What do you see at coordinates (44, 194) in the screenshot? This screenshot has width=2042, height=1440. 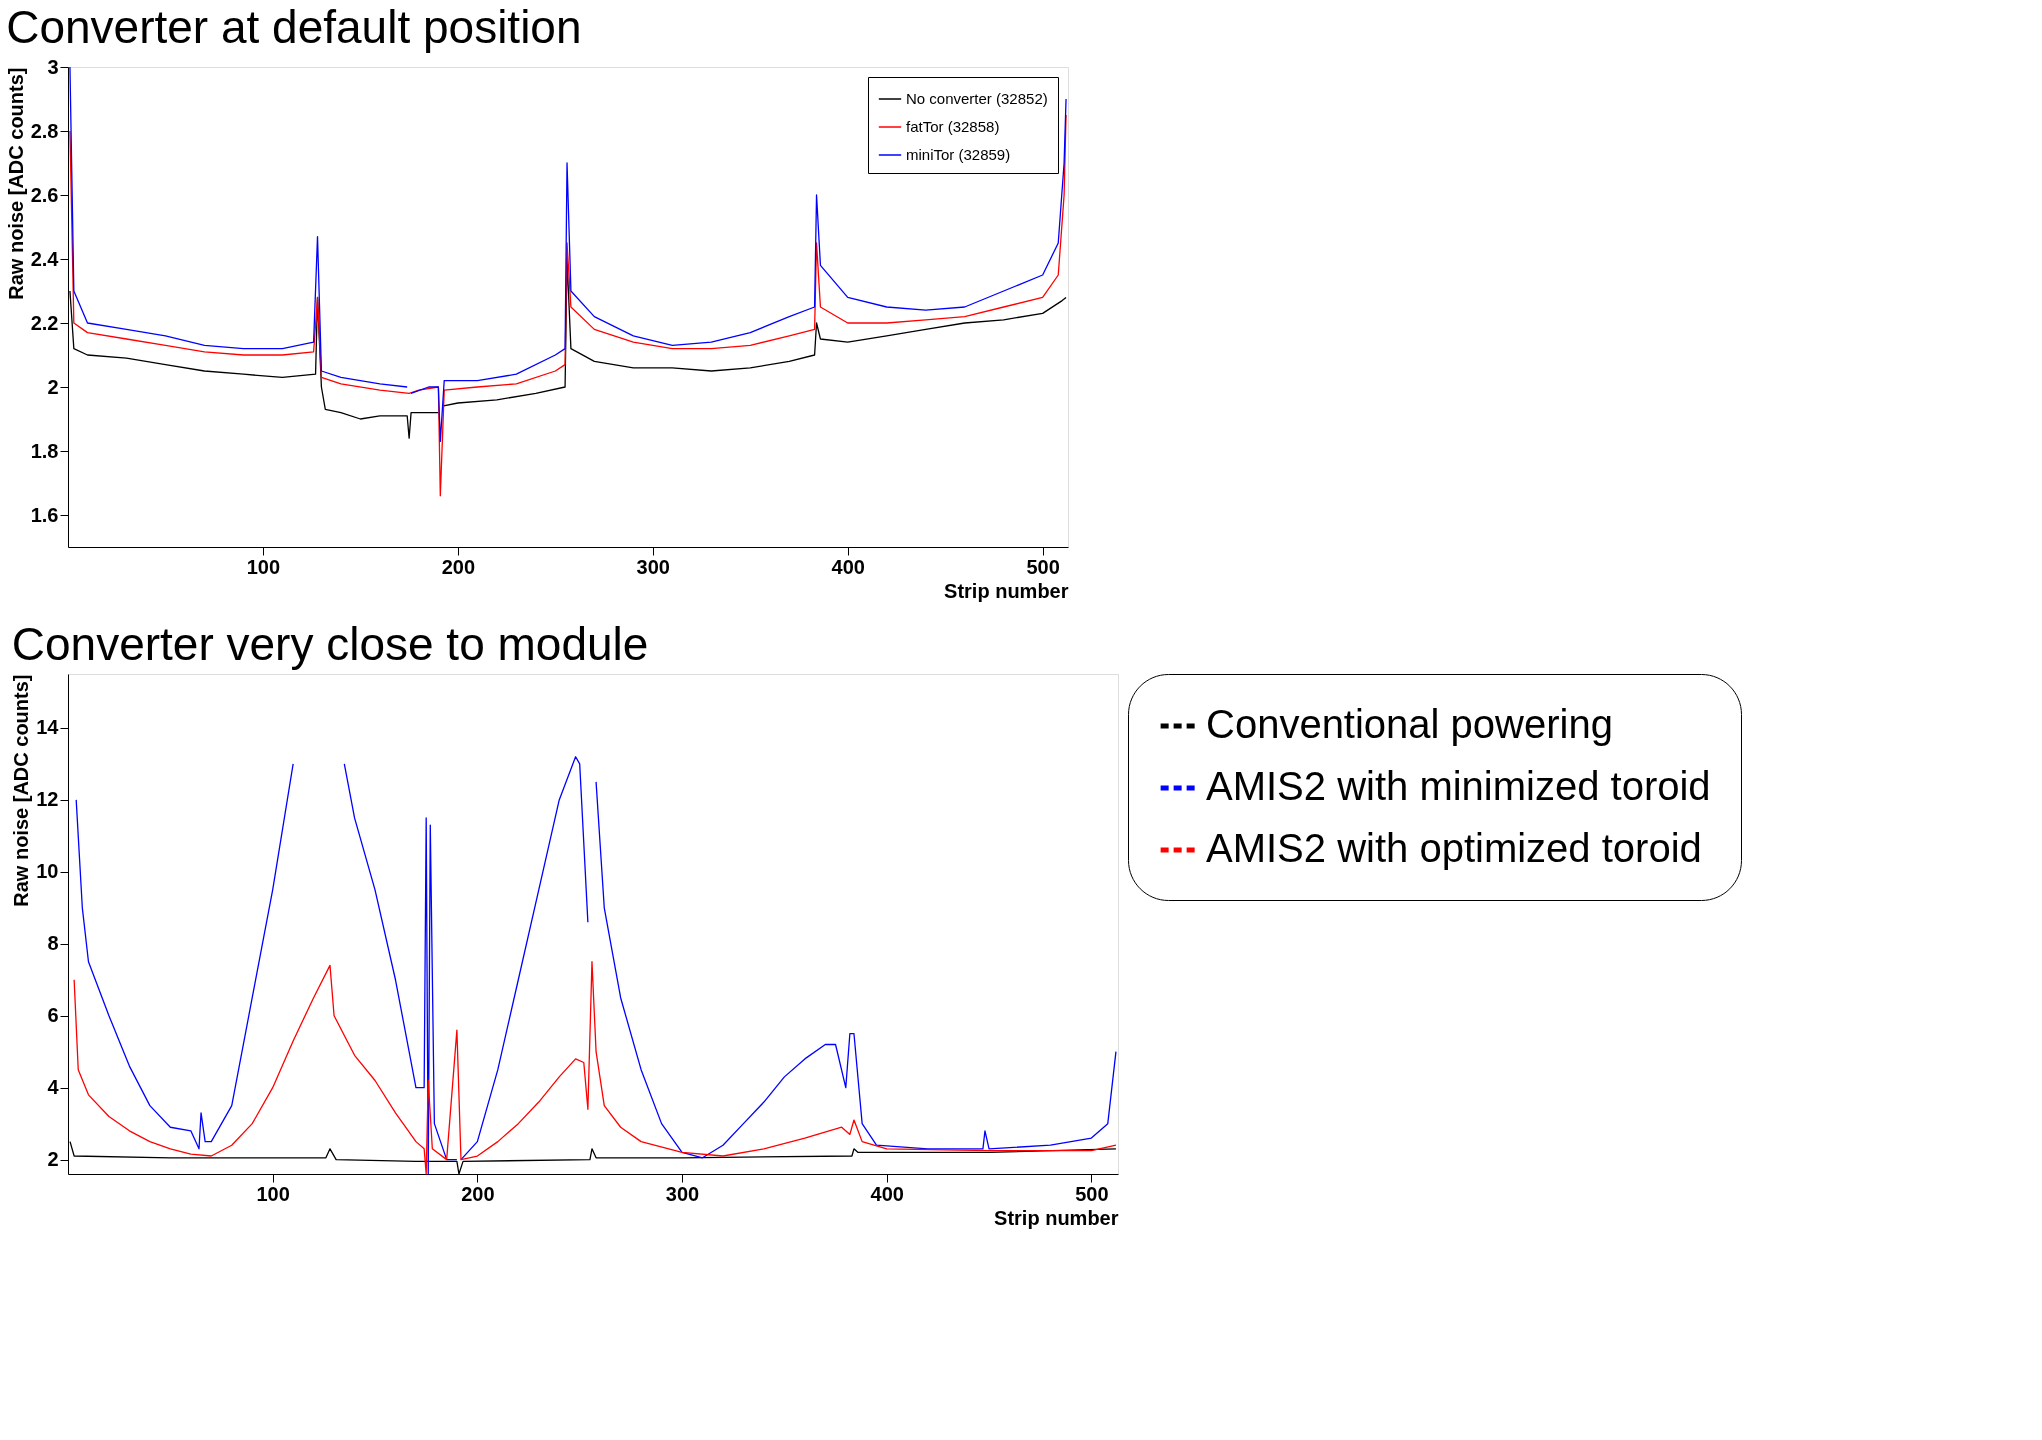 I see `y-tick-label: 2.6` at bounding box center [44, 194].